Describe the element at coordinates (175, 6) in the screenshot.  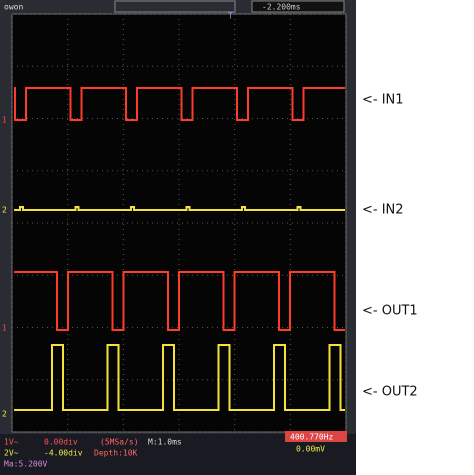
I see `memory-bar` at that location.